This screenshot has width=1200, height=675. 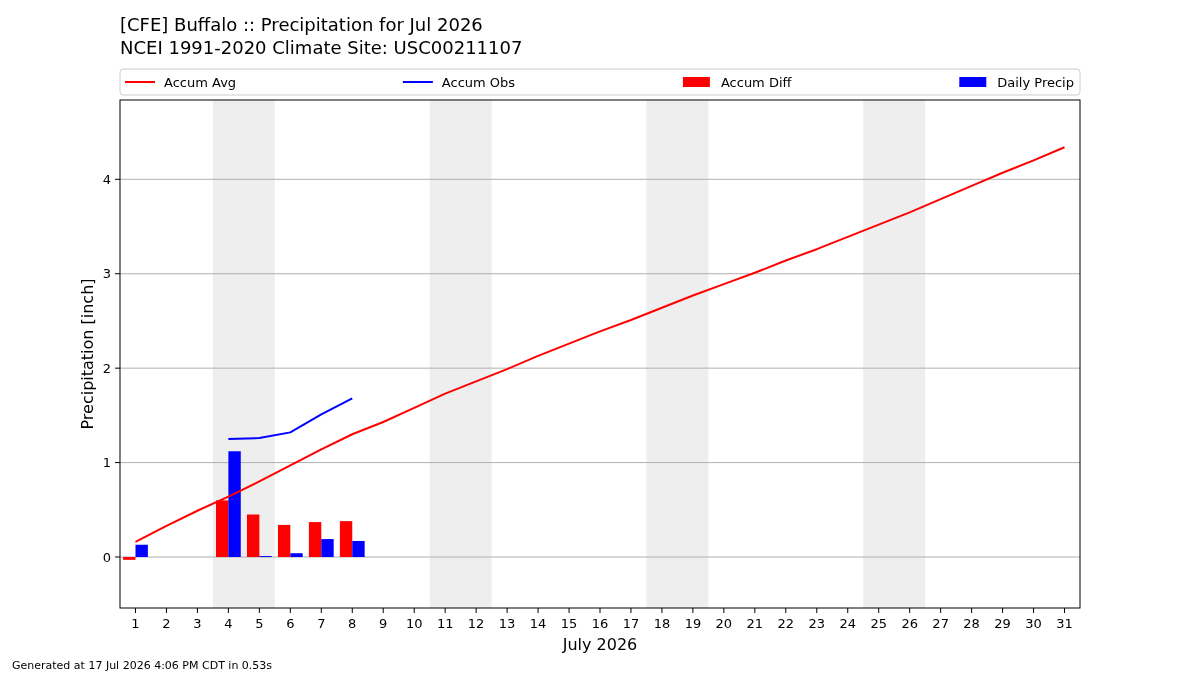 What do you see at coordinates (1033, 623) in the screenshot?
I see `x-tick-label: 30` at bounding box center [1033, 623].